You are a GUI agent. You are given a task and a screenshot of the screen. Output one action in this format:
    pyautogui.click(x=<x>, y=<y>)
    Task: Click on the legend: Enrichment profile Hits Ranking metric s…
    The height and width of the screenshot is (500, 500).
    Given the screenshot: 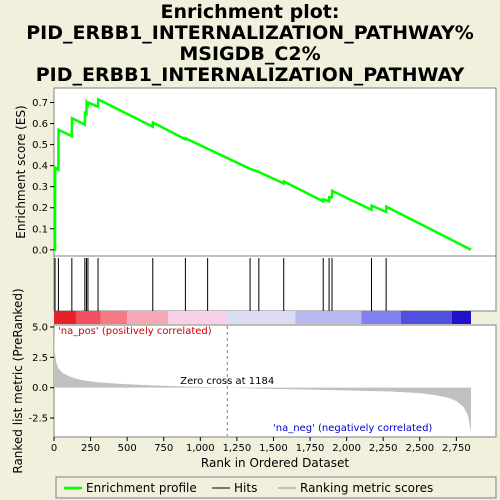 What is the action you would take?
    pyautogui.click(x=276, y=487)
    